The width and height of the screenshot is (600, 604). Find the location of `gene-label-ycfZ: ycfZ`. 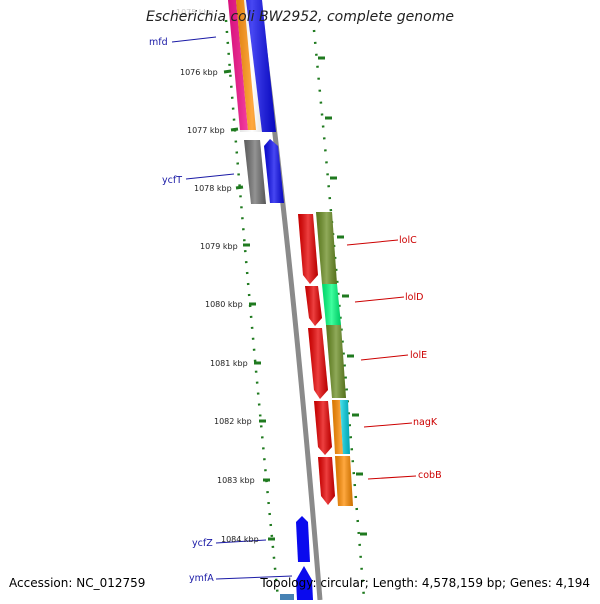

gene-label-ycfZ: ycfZ is located at coordinates (202, 543).